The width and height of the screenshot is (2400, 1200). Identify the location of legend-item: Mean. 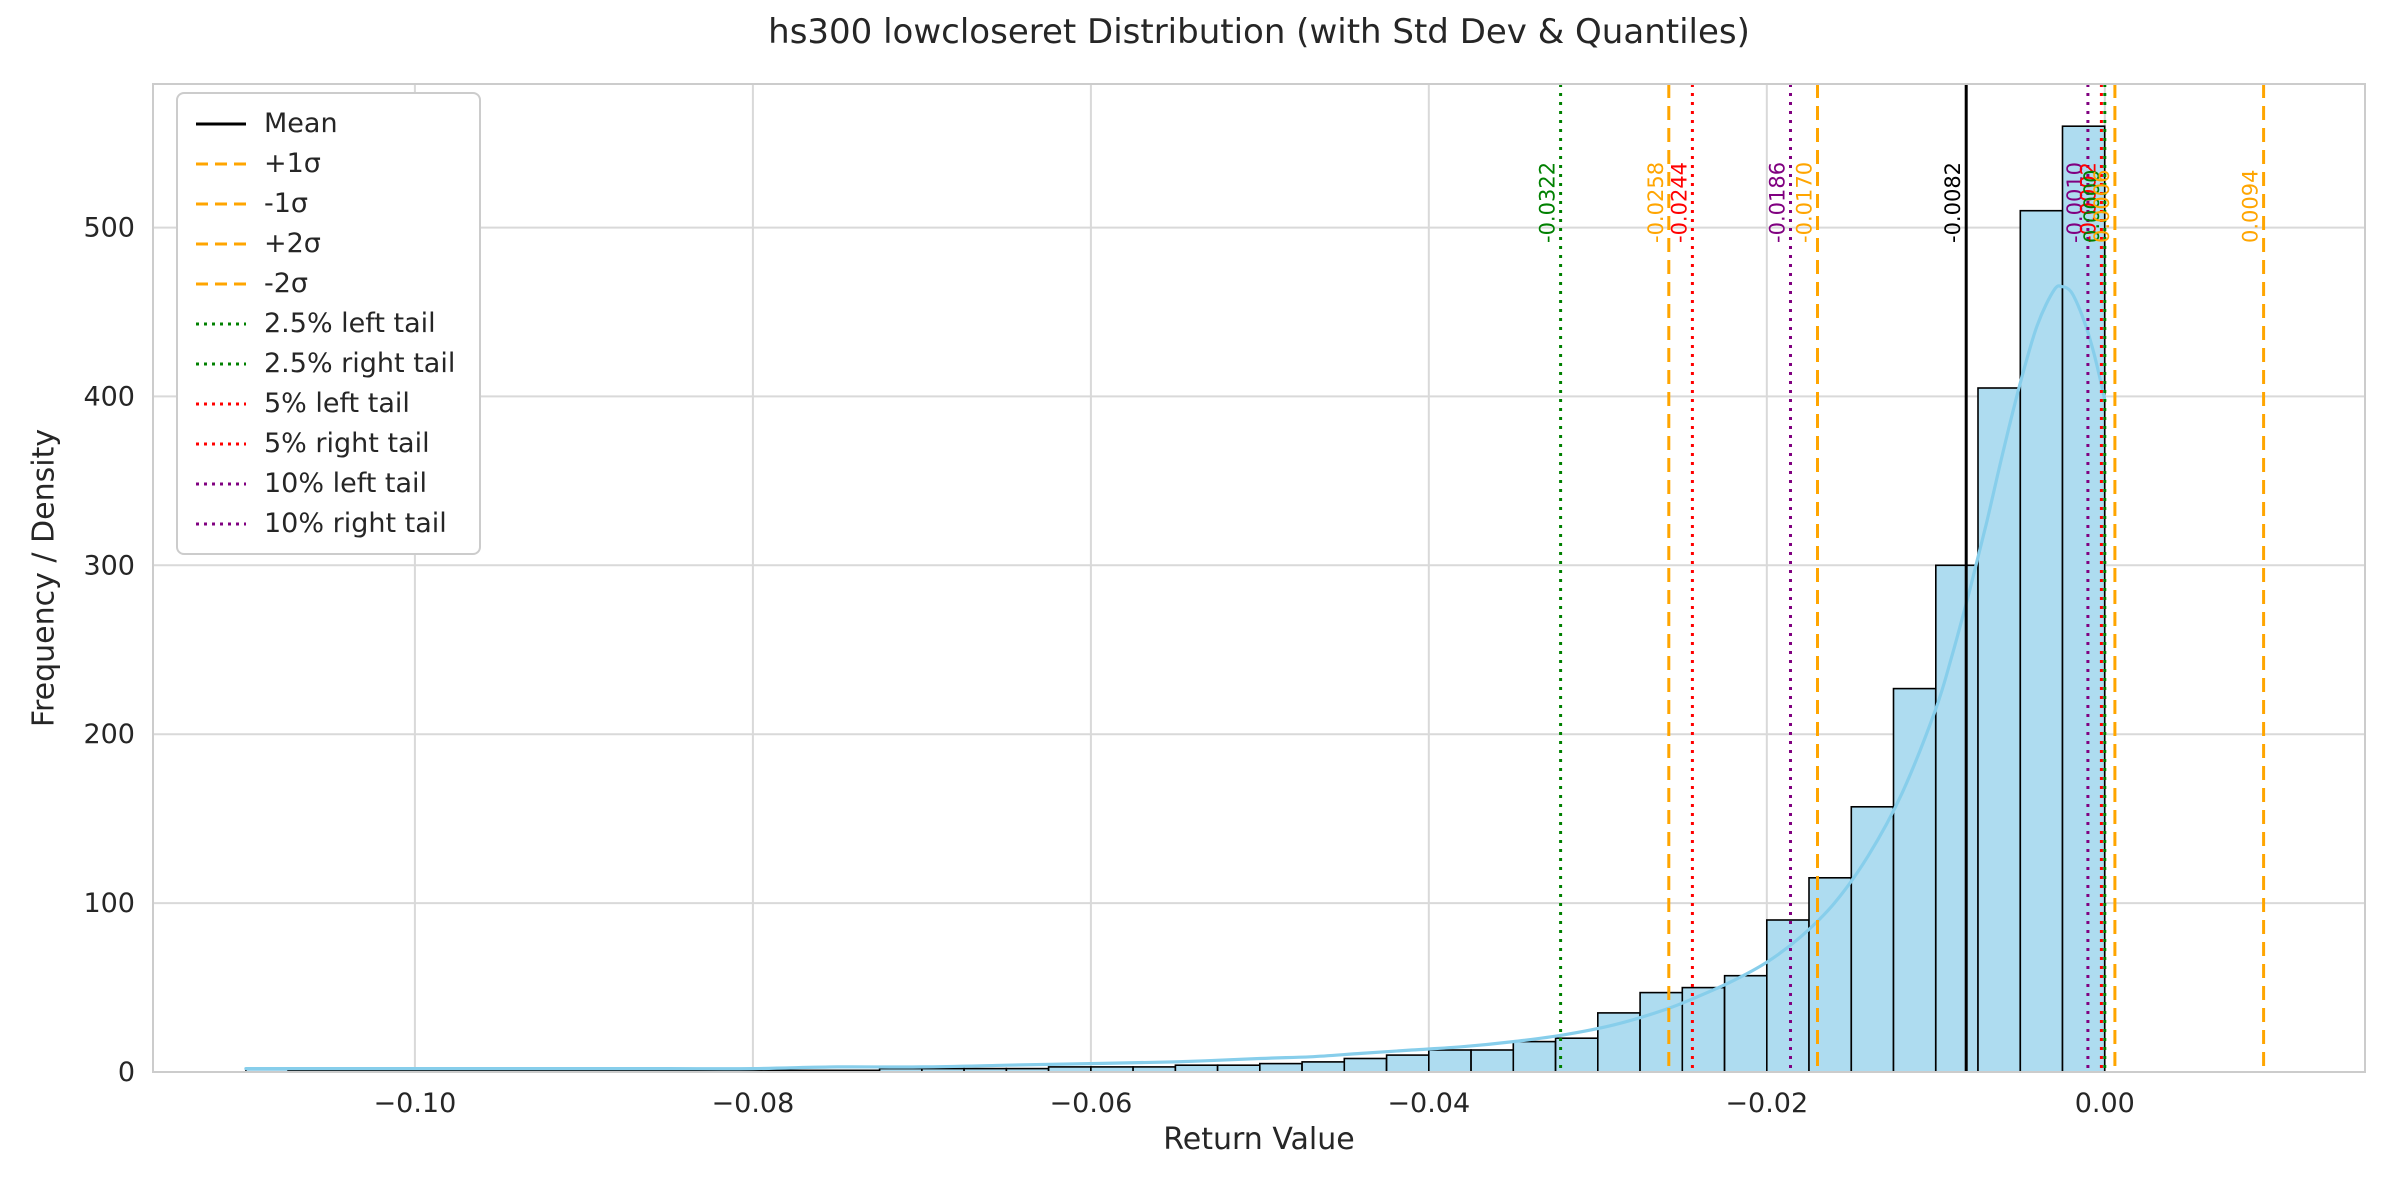
(324, 123).